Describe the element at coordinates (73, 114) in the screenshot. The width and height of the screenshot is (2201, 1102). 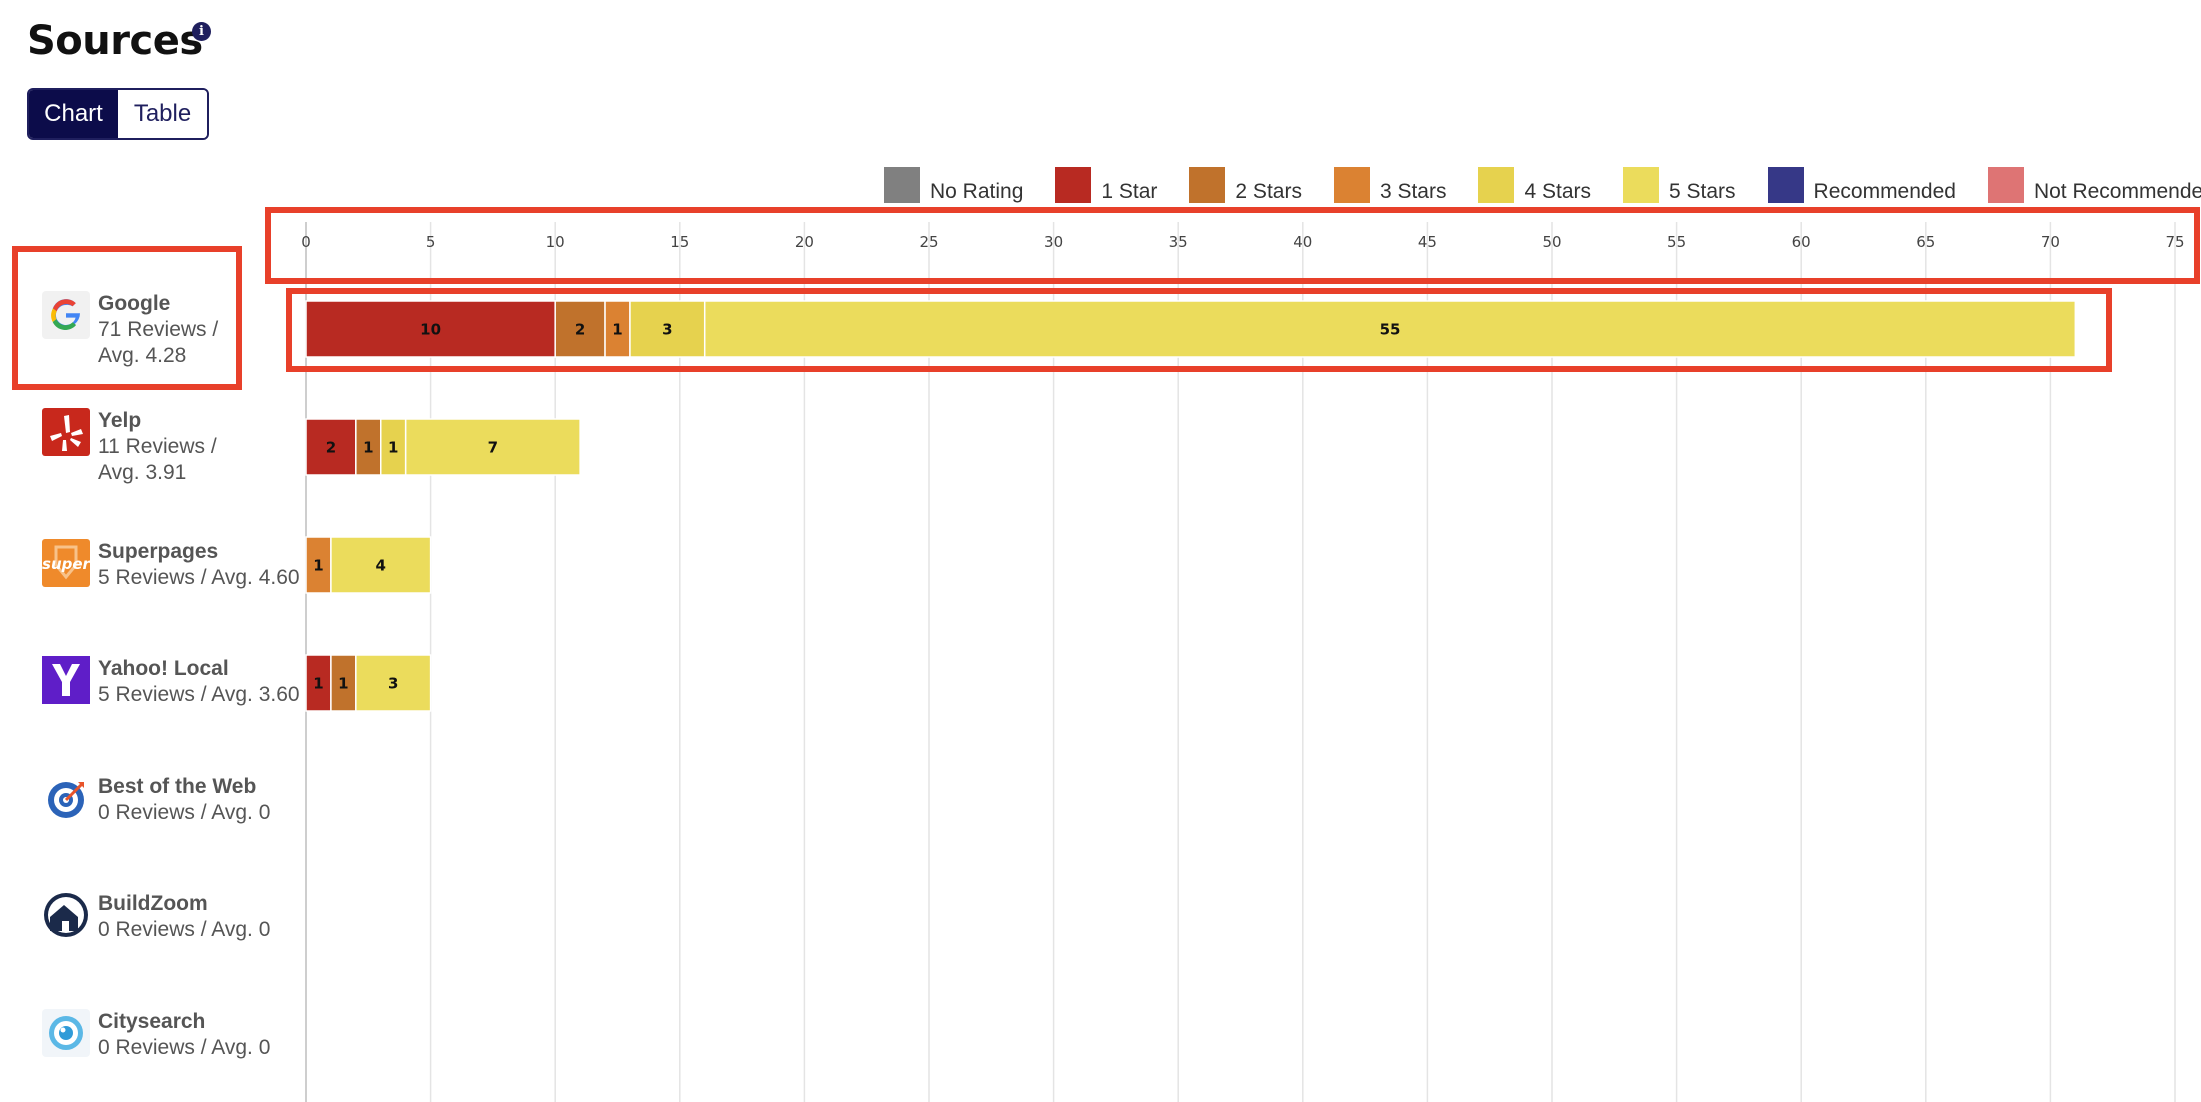
I see `chart-view-button: Chart` at that location.